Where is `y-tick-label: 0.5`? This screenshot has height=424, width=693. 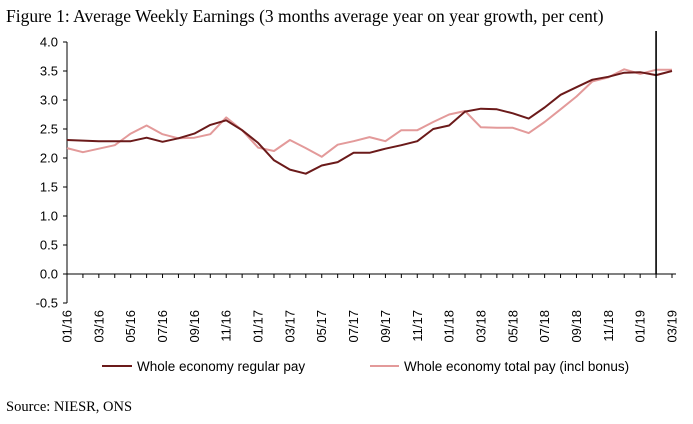 y-tick-label: 0.5 is located at coordinates (49, 245).